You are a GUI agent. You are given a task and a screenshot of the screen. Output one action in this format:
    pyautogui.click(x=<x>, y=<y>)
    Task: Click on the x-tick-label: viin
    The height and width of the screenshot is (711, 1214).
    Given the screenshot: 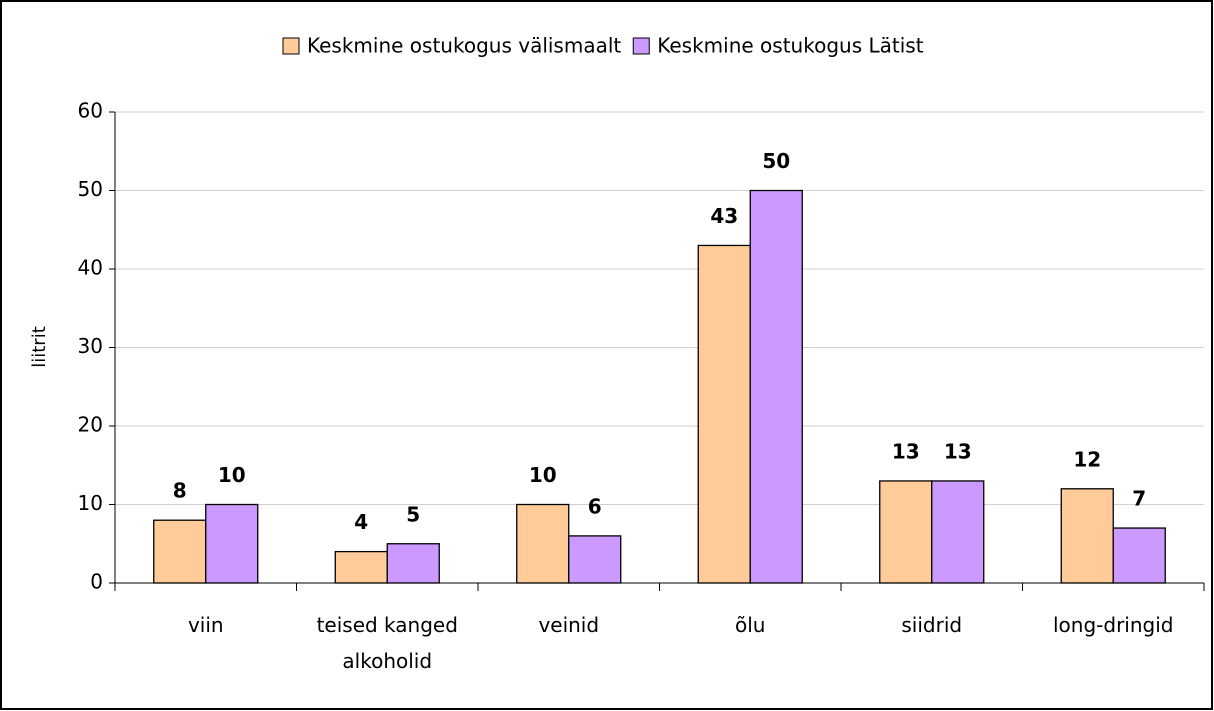 What is the action you would take?
    pyautogui.click(x=206, y=625)
    